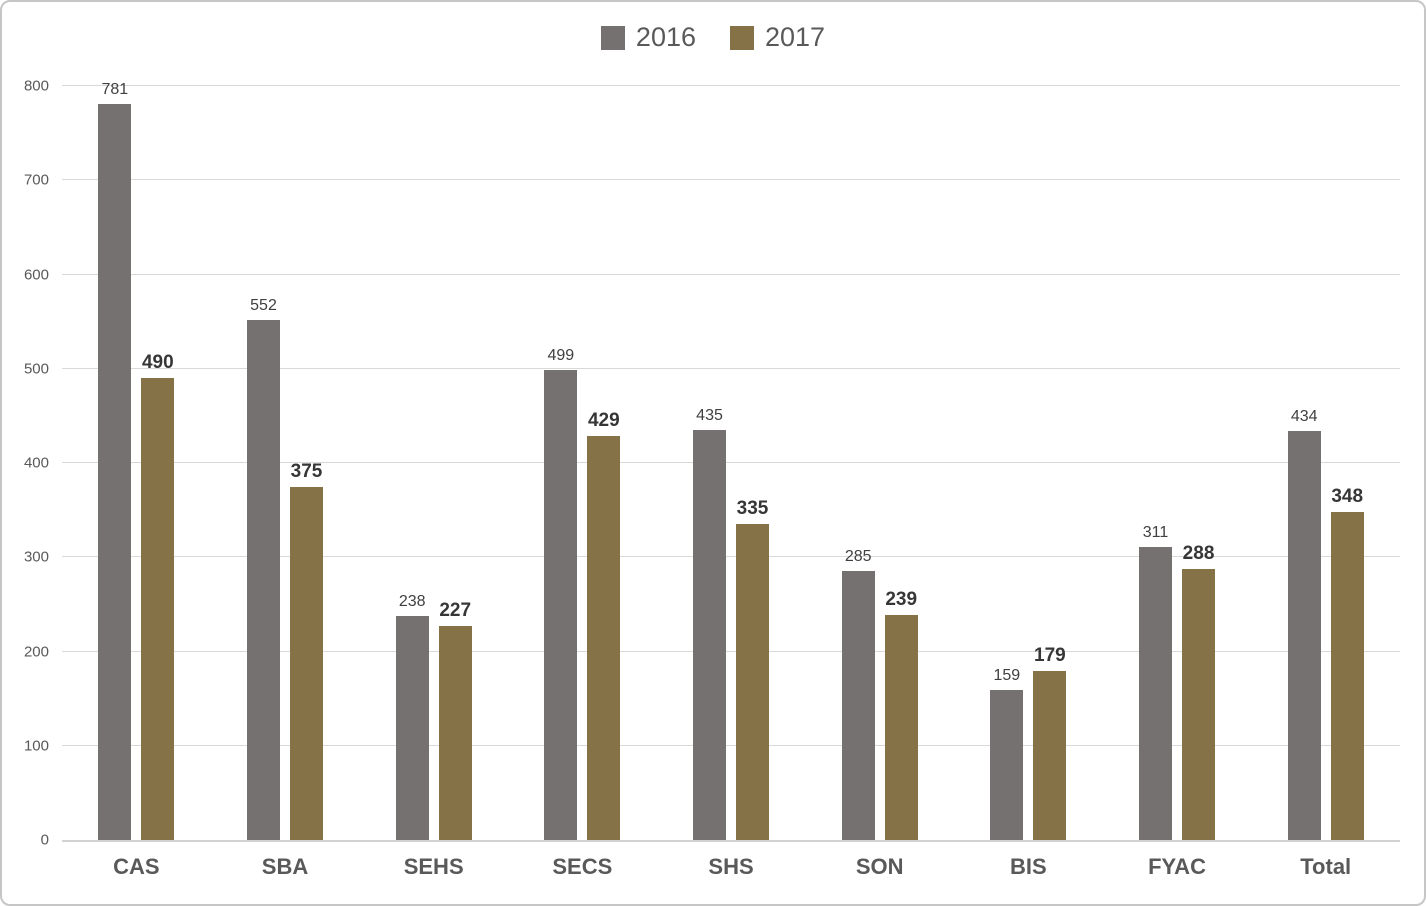 This screenshot has height=906, width=1426. What do you see at coordinates (36, 86) in the screenshot?
I see `ytick-label-800: 800` at bounding box center [36, 86].